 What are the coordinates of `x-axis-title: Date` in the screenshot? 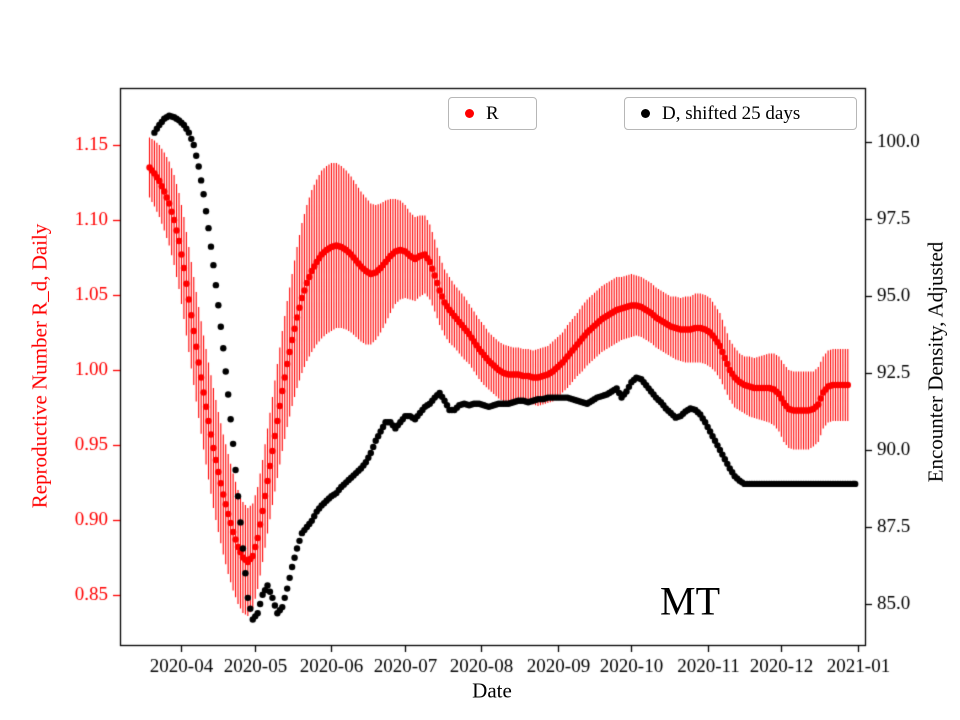 It's located at (492, 690).